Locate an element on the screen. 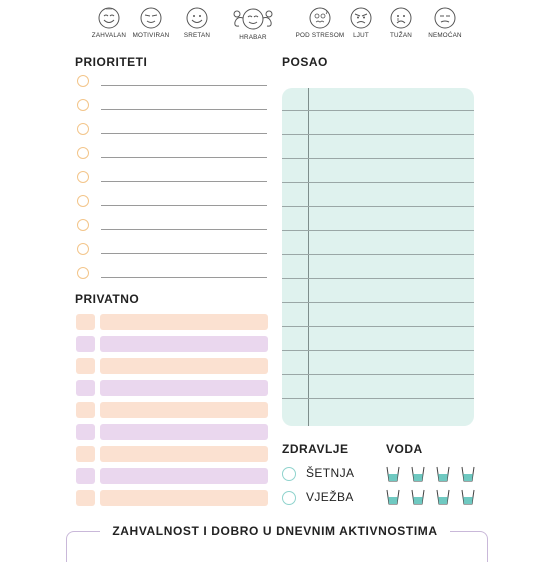  mood-sad: TUŽAN is located at coordinates (401, 22).